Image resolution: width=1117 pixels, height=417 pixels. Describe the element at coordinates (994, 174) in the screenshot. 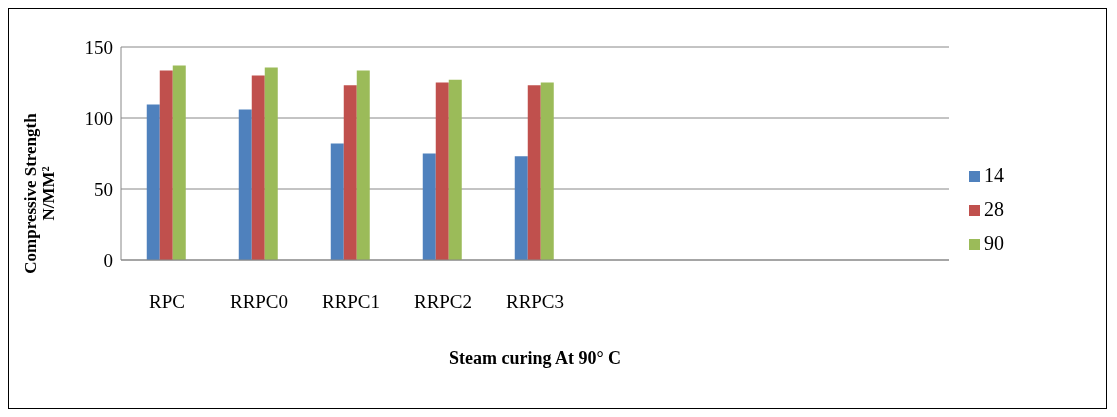

I see `legend-label: 14` at that location.